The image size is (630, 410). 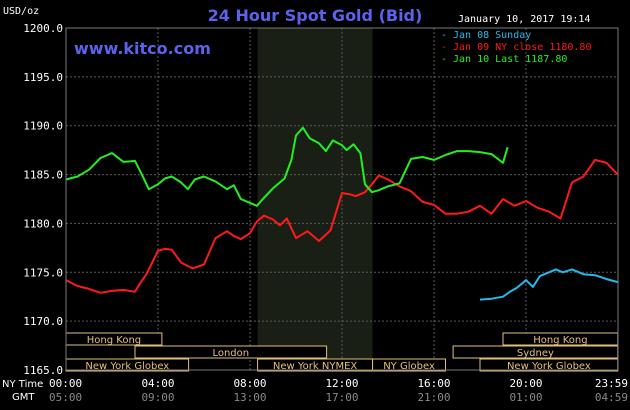 I want to click on x-tick-label-gmt: 05:00, so click(x=65, y=397).